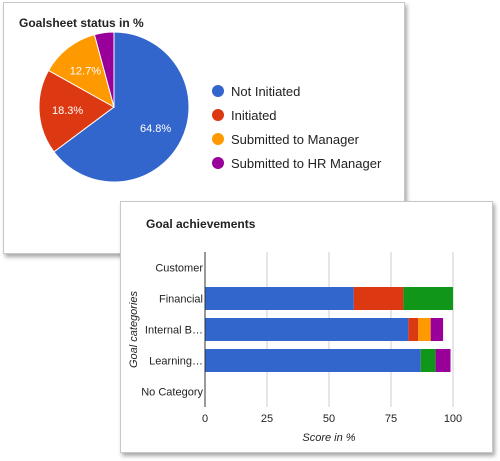  What do you see at coordinates (134, 329) in the screenshot?
I see `y-axis-title: Goal categories` at bounding box center [134, 329].